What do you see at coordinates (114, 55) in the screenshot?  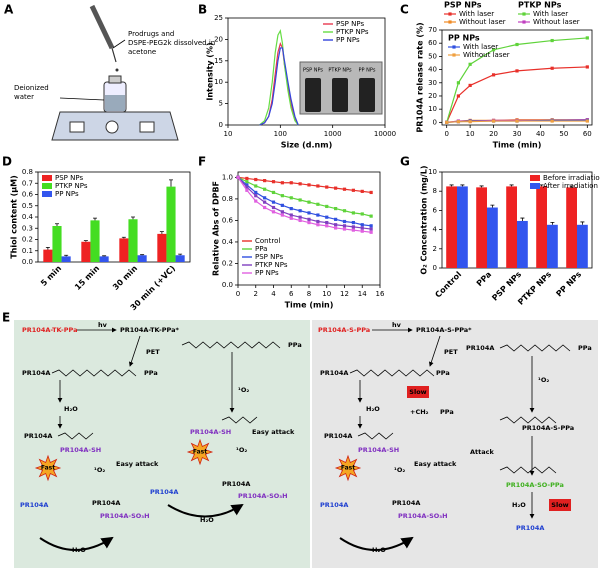 I see `needle` at bounding box center [114, 55].